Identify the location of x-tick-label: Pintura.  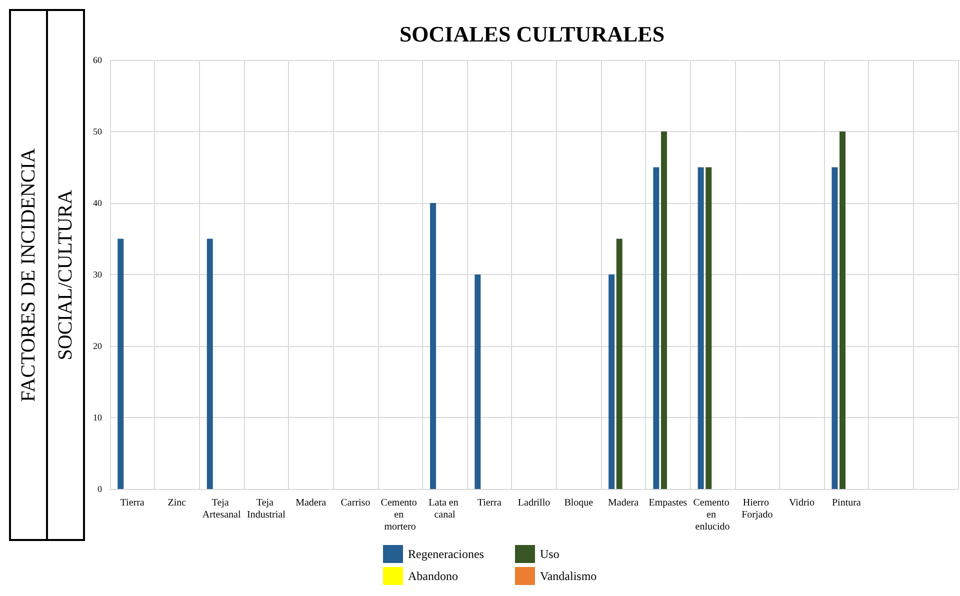
(847, 503).